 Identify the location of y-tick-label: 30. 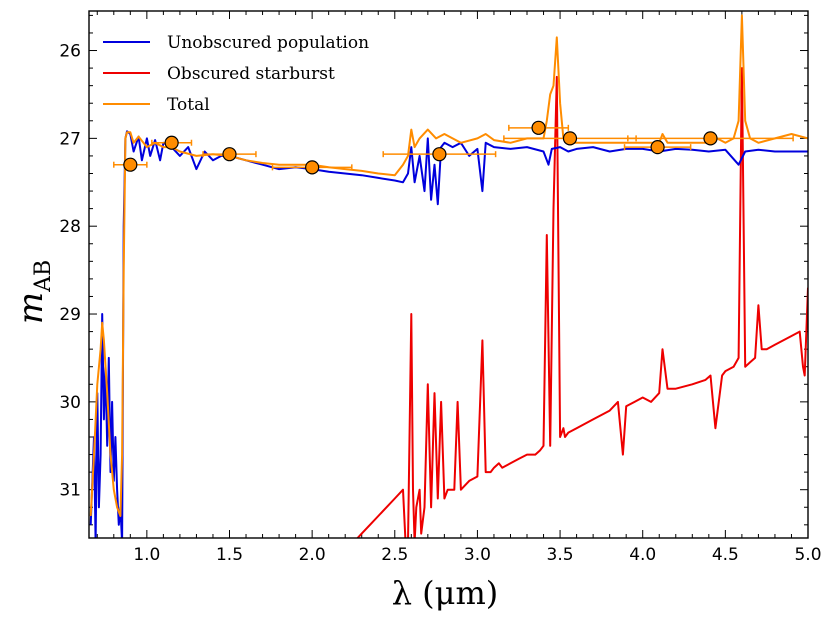
(70, 403).